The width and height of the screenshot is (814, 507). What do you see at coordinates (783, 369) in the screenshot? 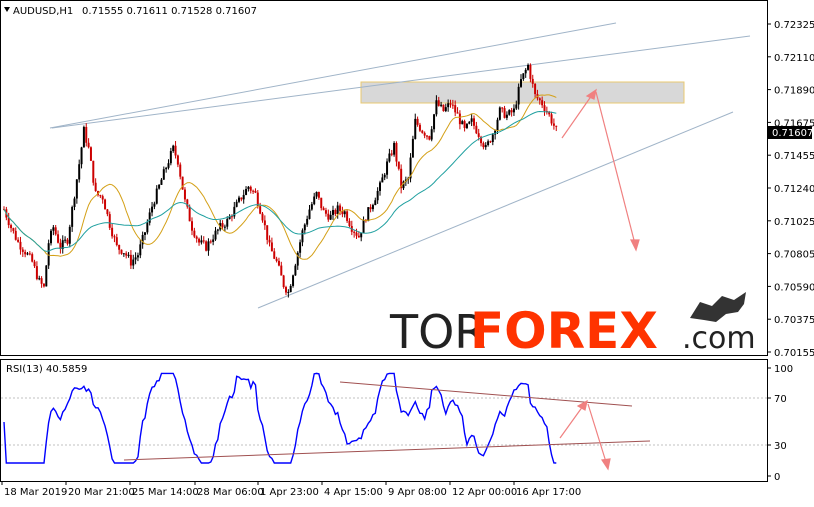
I see `rsi-tick-label: 100` at bounding box center [783, 369].